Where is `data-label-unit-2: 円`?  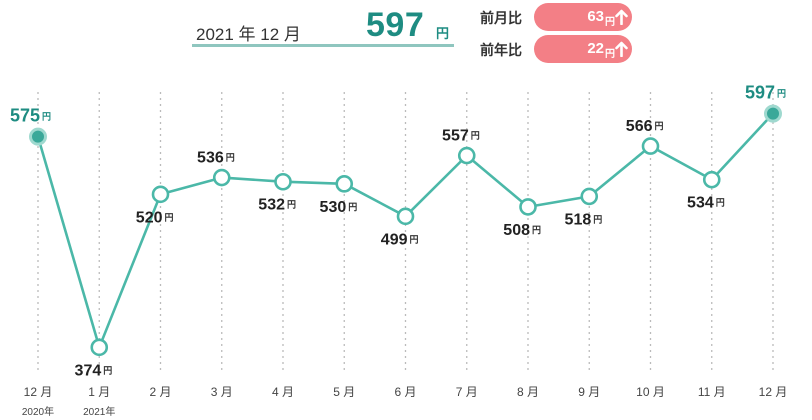 data-label-unit-2: 円 is located at coordinates (169, 217).